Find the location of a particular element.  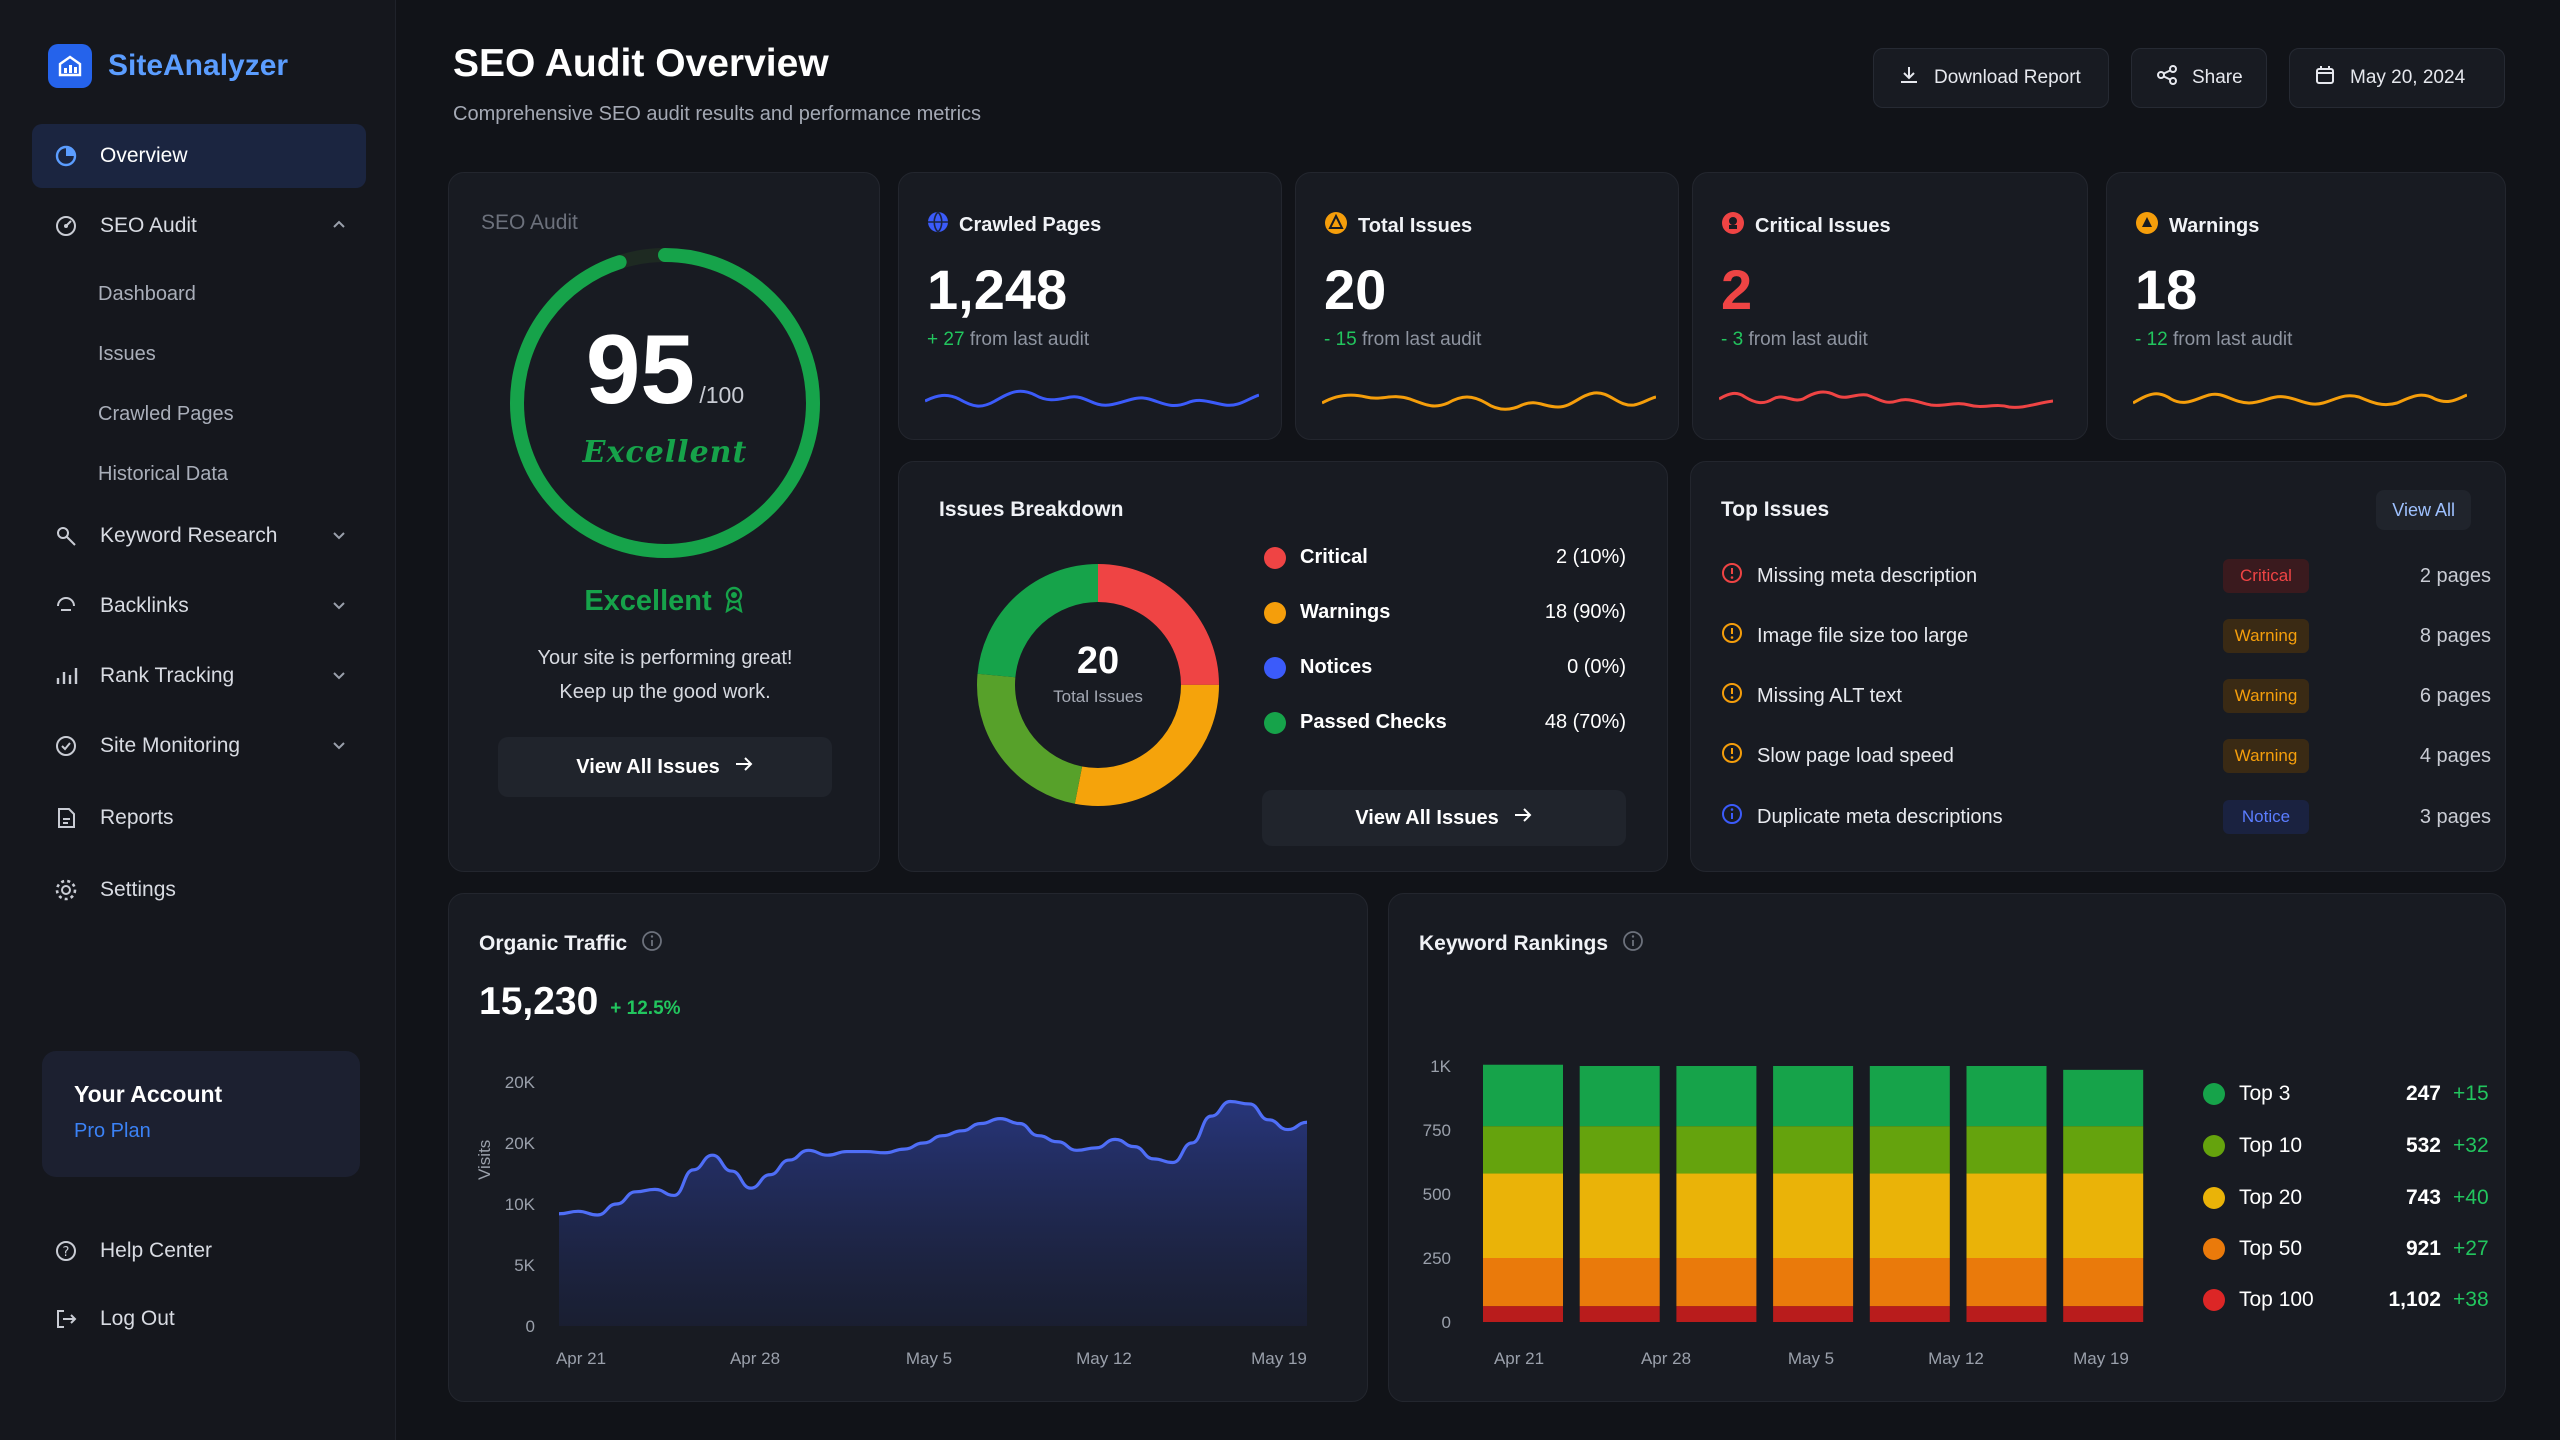

traffic-summary: 15,230 + 12.5% is located at coordinates (580, 1002).